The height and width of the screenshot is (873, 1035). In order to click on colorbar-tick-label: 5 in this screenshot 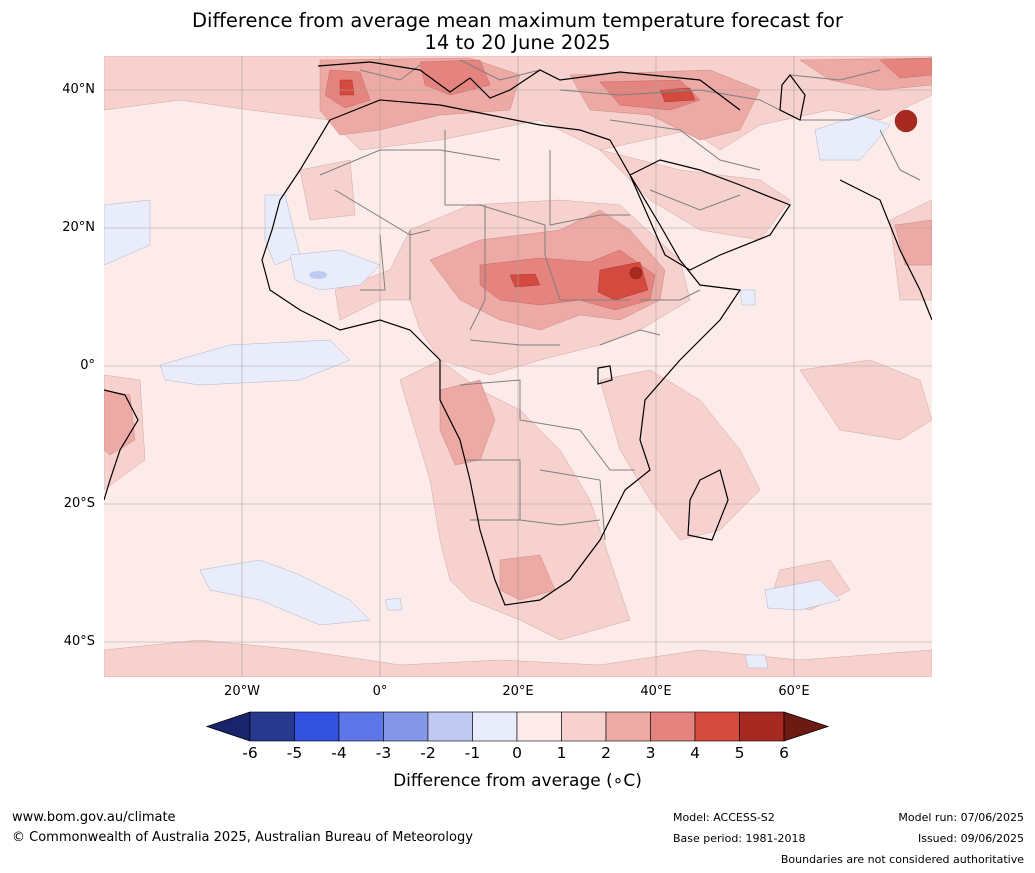, I will do `click(739, 753)`.